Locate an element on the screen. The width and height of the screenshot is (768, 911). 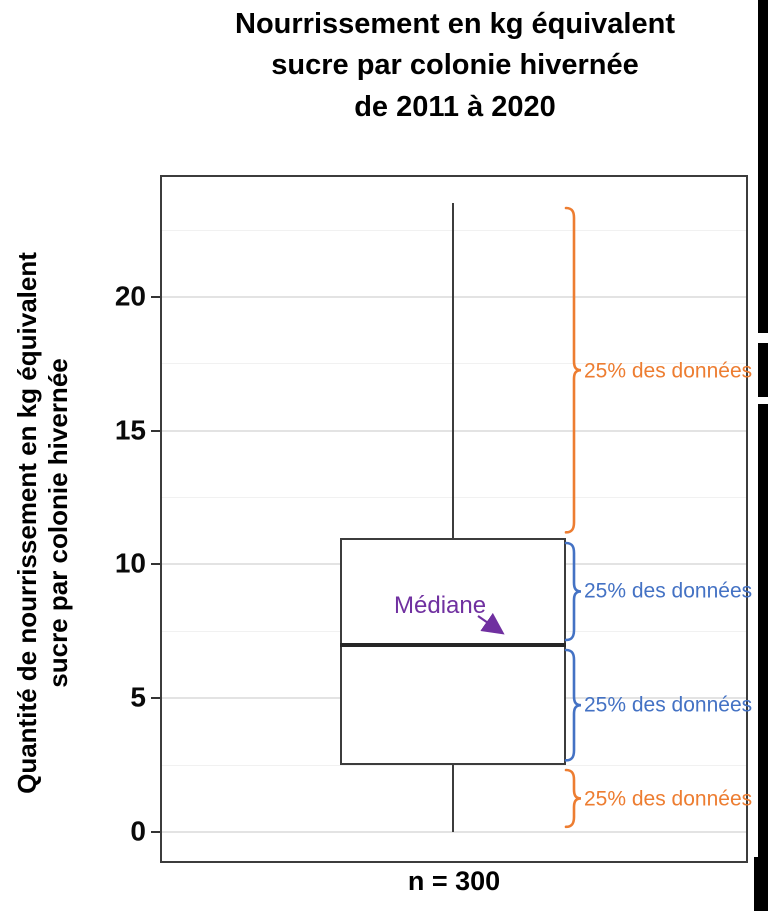
median-annotation-label: Médiane is located at coordinates (440, 605).